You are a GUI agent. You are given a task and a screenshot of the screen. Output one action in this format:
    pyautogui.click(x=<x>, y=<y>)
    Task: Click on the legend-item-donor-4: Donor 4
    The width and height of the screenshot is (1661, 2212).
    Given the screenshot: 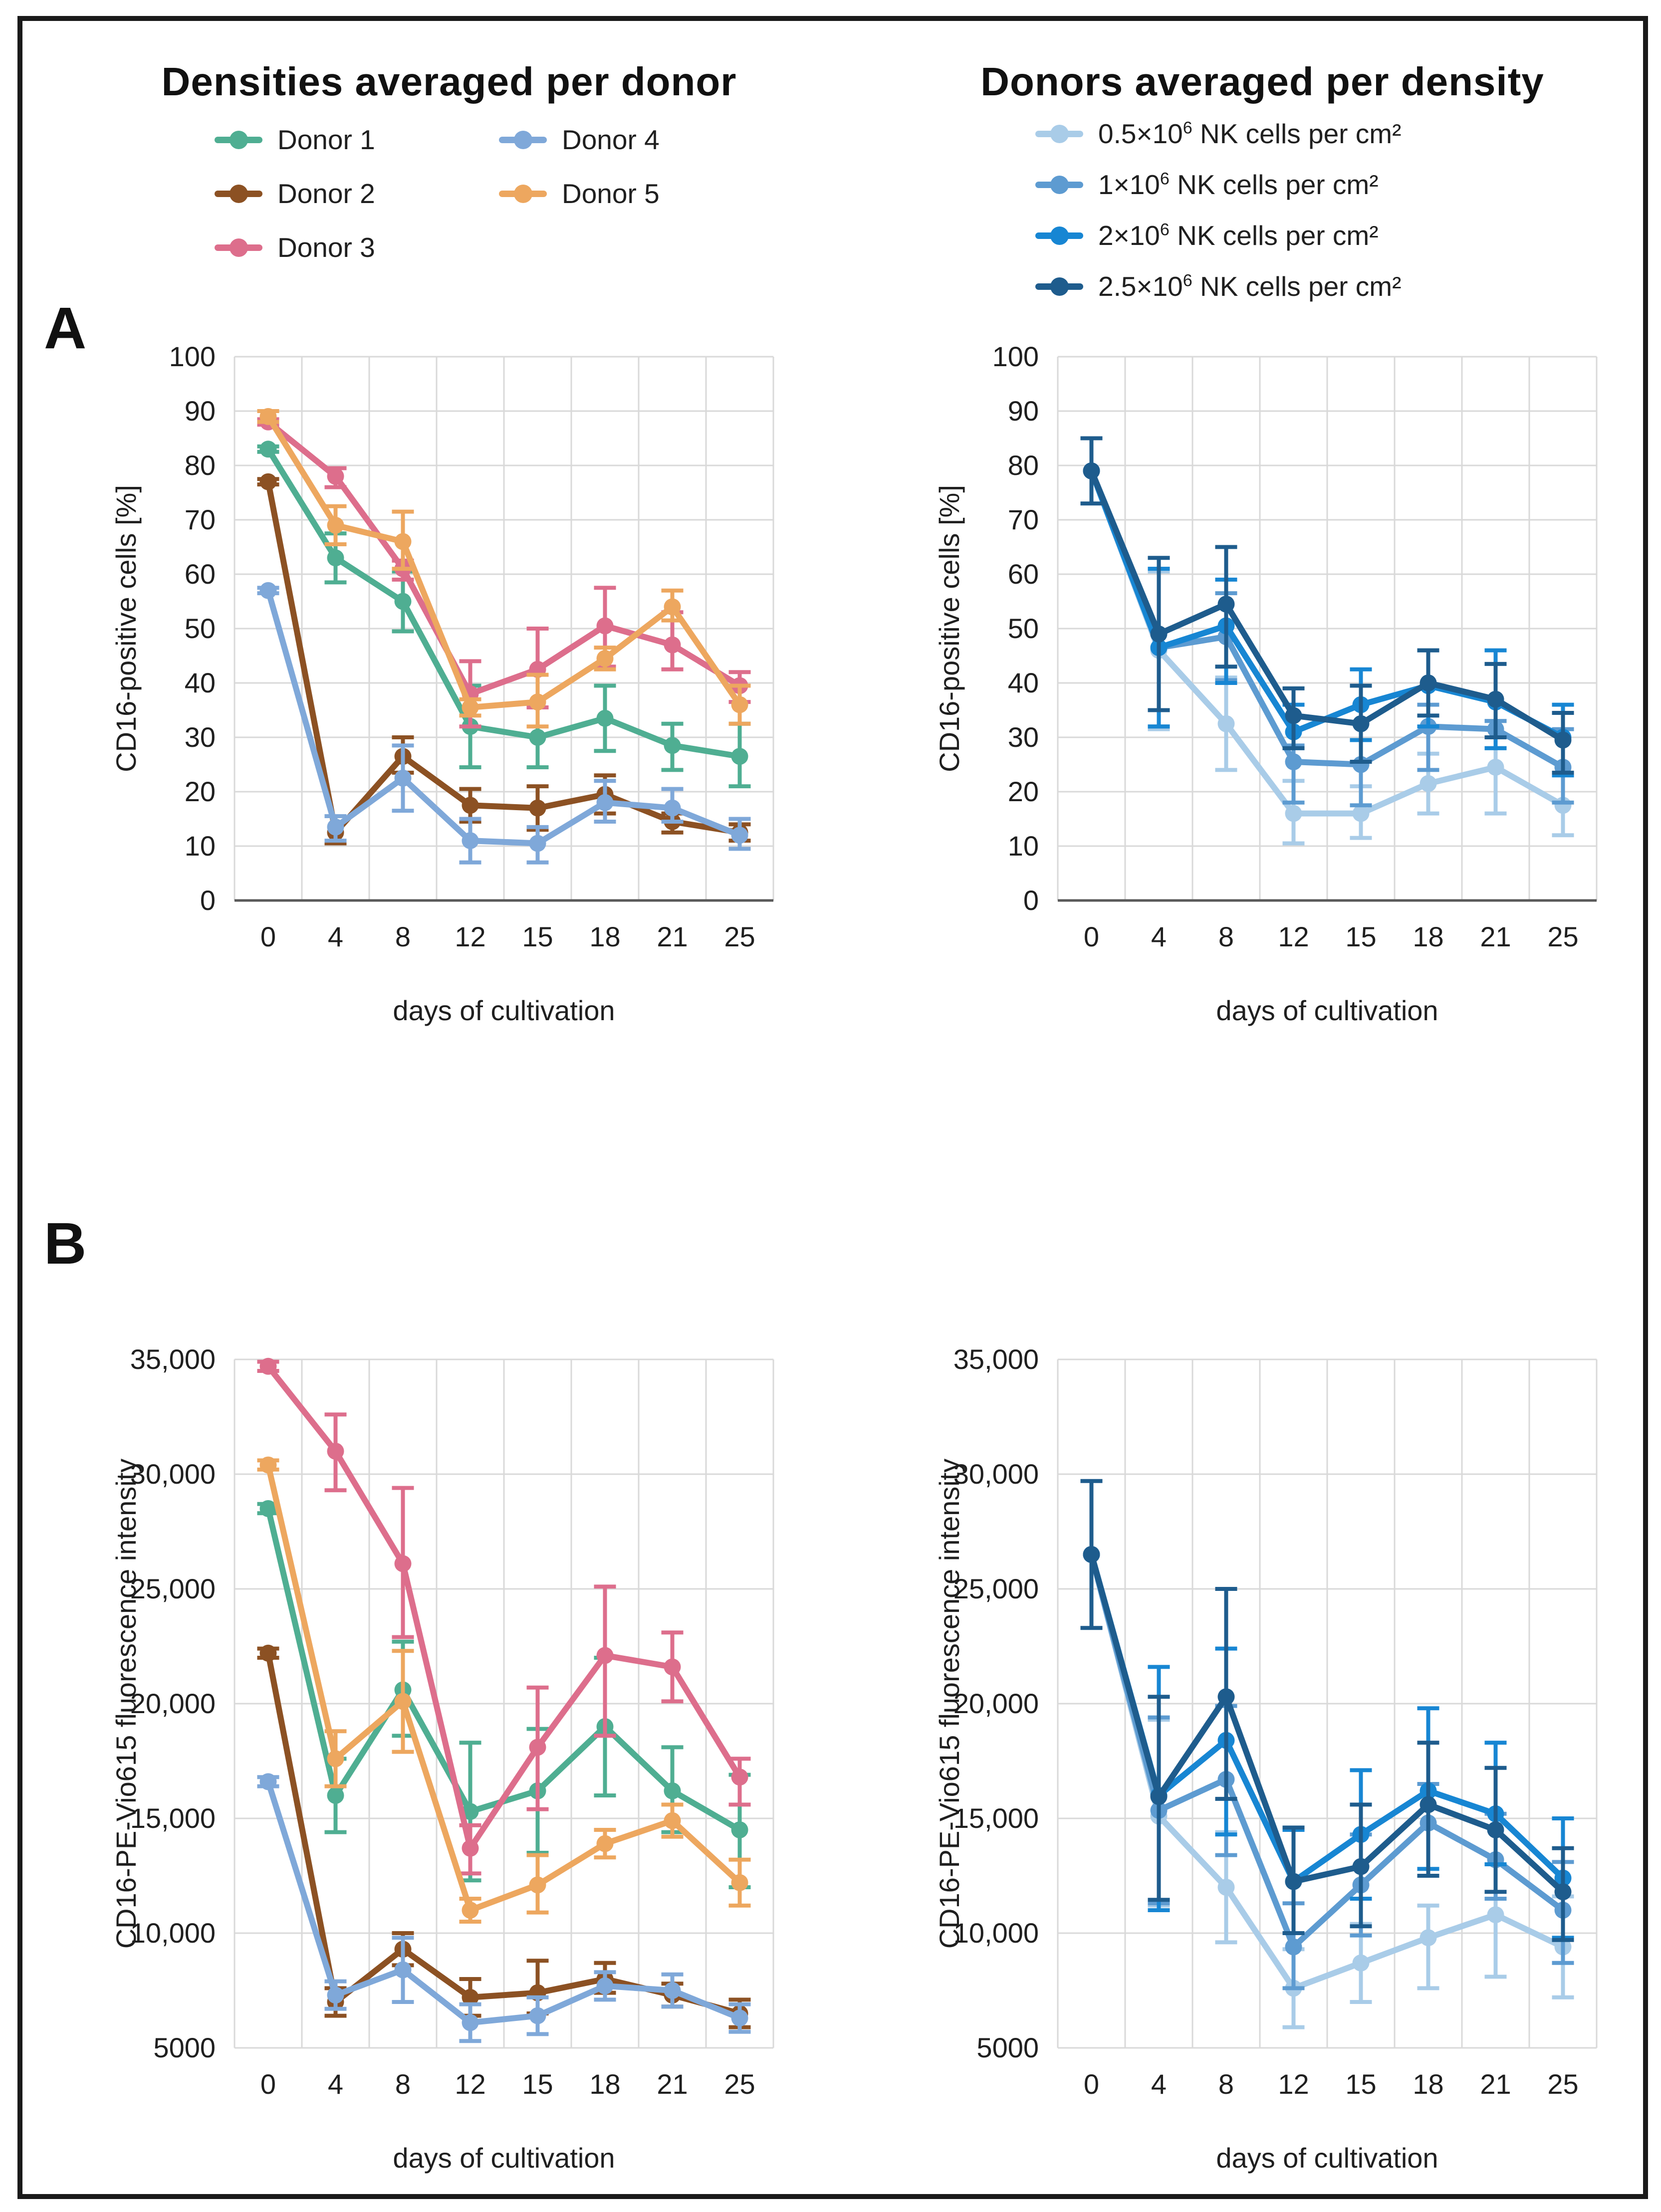 What is the action you would take?
    pyautogui.click(x=579, y=140)
    